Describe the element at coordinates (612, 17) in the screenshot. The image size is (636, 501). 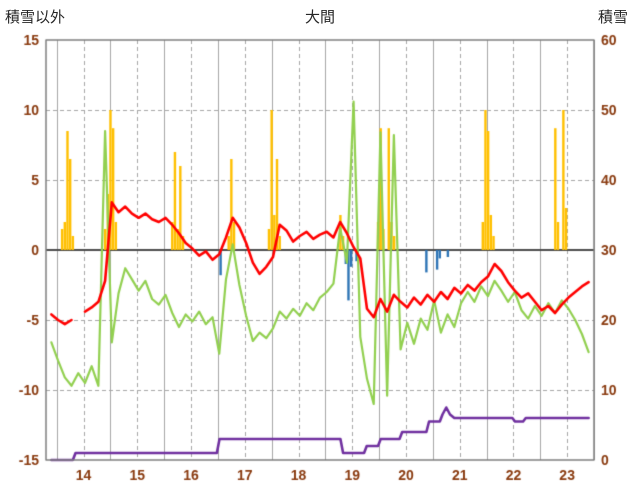
I see `right-axis-title: 積雪` at that location.